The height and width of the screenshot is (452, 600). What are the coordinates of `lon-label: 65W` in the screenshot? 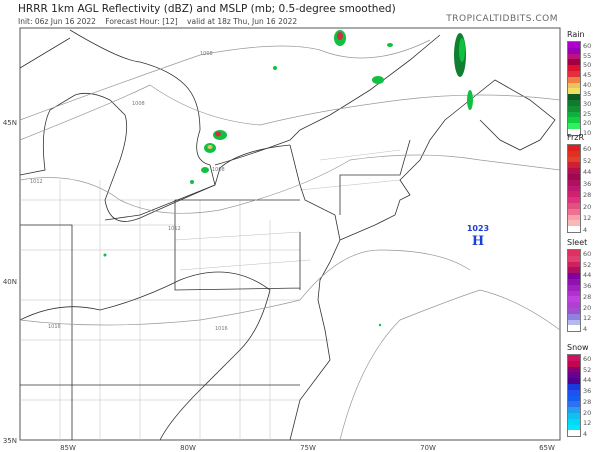 It's located at (547, 448).